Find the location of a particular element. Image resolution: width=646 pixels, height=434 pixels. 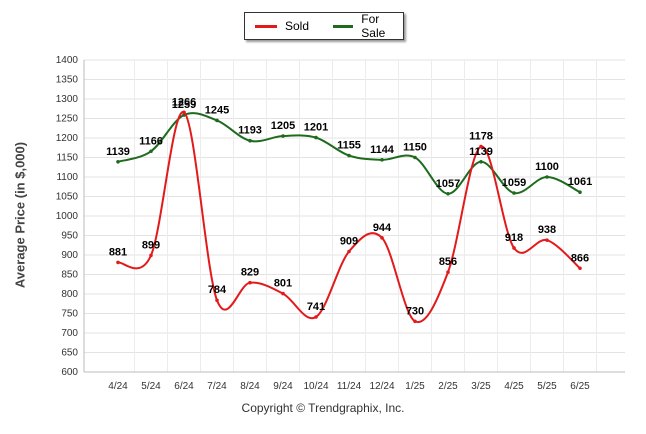

data-label-sold: 899 is located at coordinates (151, 245).